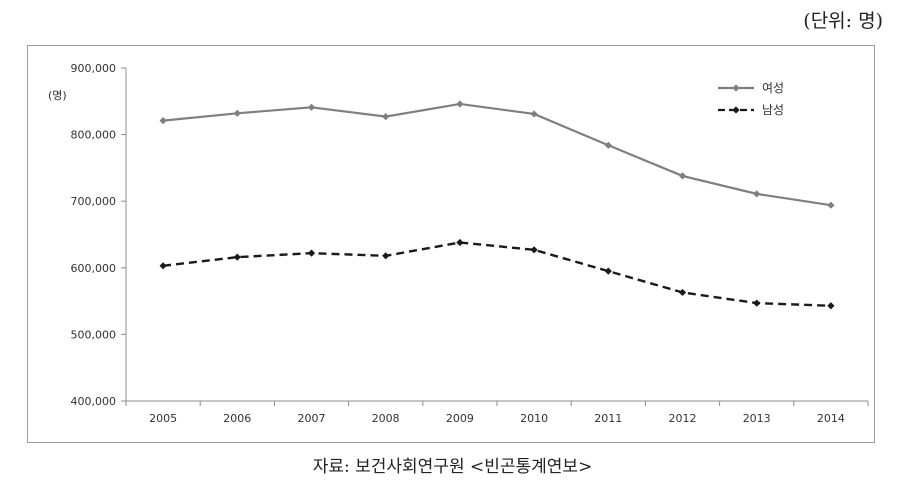 Image resolution: width=905 pixels, height=481 pixels. I want to click on source-note: 자료: 보건사회연구원 <빈곤통계연보>, so click(452, 467).